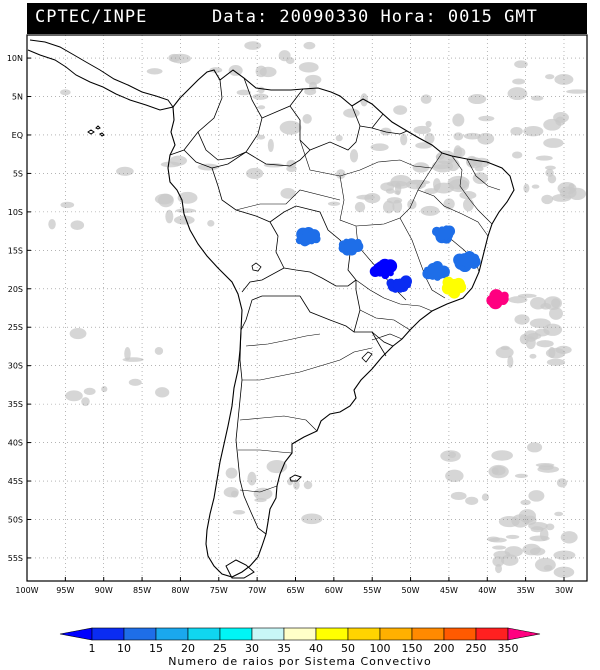 The width and height of the screenshot is (600, 670). What do you see at coordinates (257, 590) in the screenshot?
I see `lon-label: 70W` at bounding box center [257, 590].